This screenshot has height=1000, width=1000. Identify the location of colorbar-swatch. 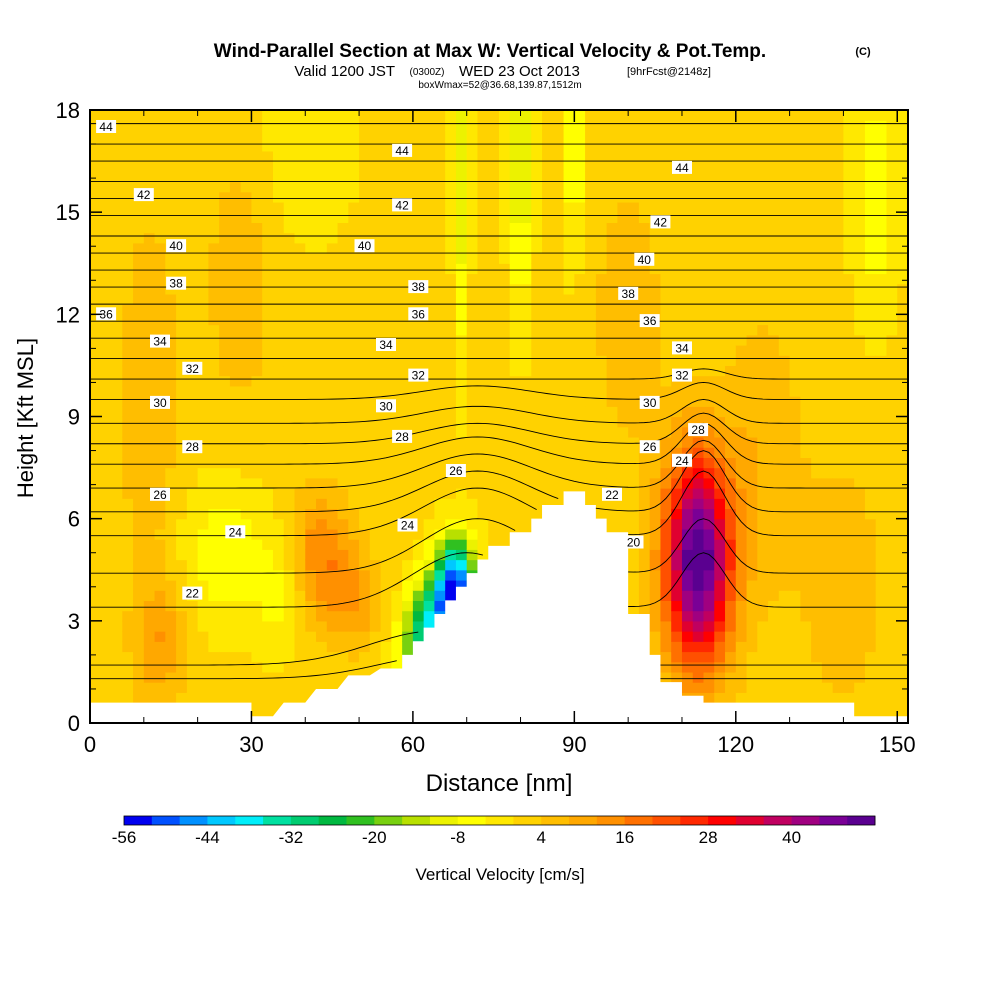
(249, 820).